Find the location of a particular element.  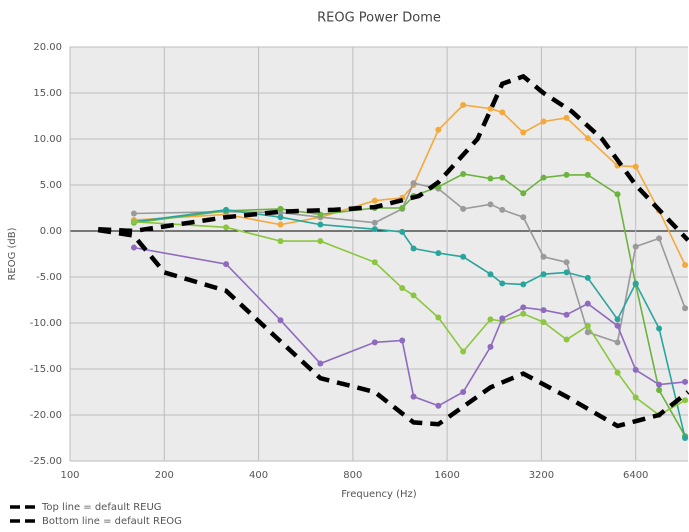

y-axis-label: REOG (dB) is located at coordinates (12, 253).